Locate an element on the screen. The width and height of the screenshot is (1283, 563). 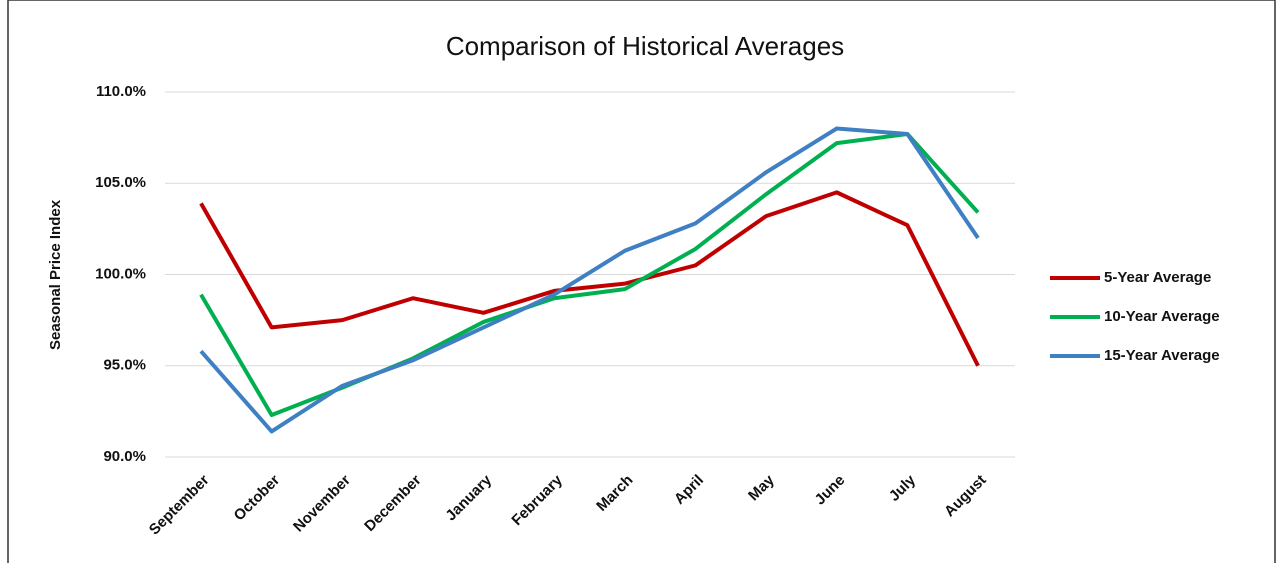
chart-title: Comparison of Historical Averages is located at coordinates (645, 46).